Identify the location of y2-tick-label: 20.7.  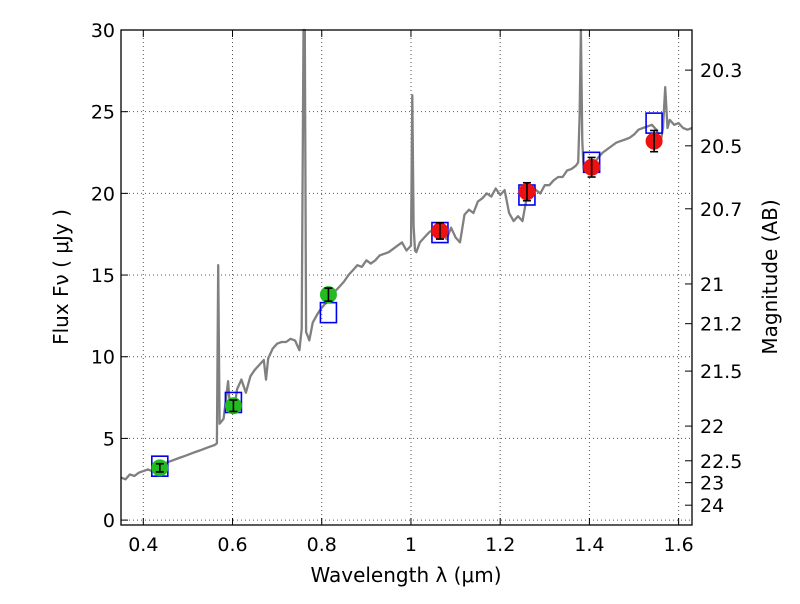
(721, 210).